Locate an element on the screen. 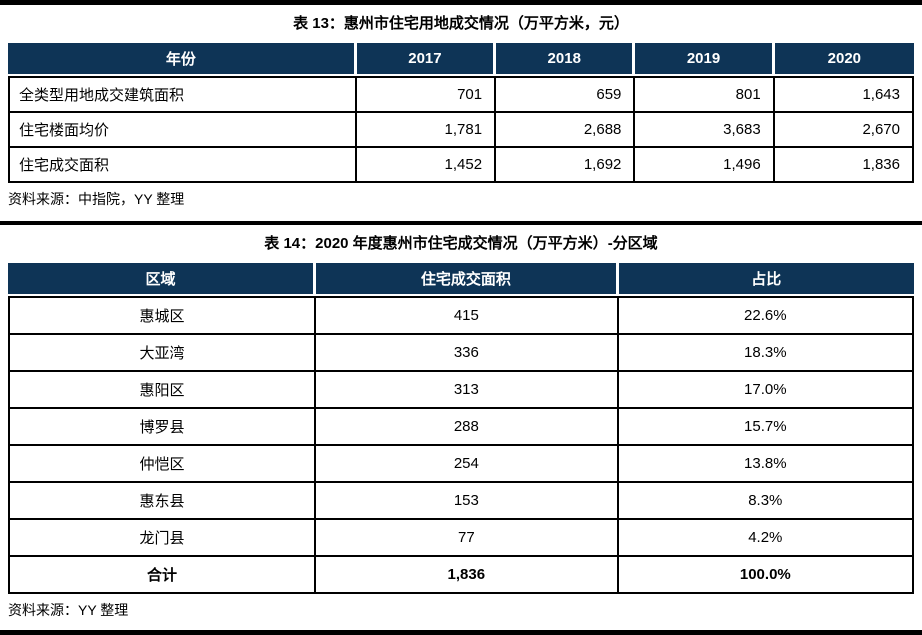 This screenshot has width=922, height=635. table-row: 仲恺区 254 13.8% is located at coordinates (461, 464).